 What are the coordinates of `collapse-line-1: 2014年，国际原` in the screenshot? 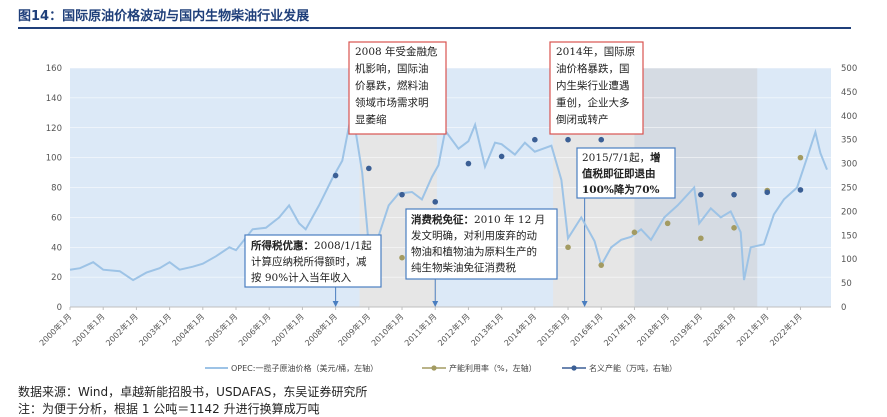 It's located at (595, 51).